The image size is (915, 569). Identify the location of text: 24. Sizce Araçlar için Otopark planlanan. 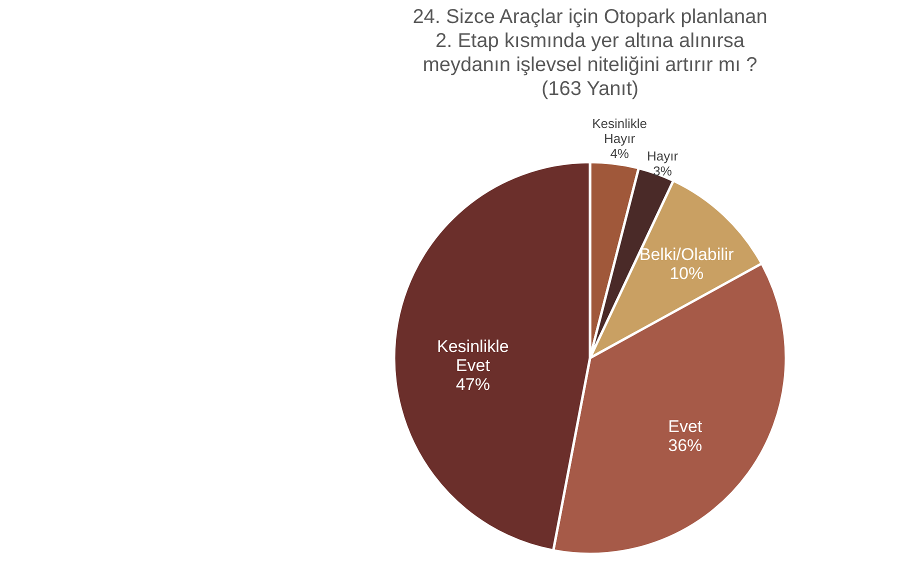
(590, 17).